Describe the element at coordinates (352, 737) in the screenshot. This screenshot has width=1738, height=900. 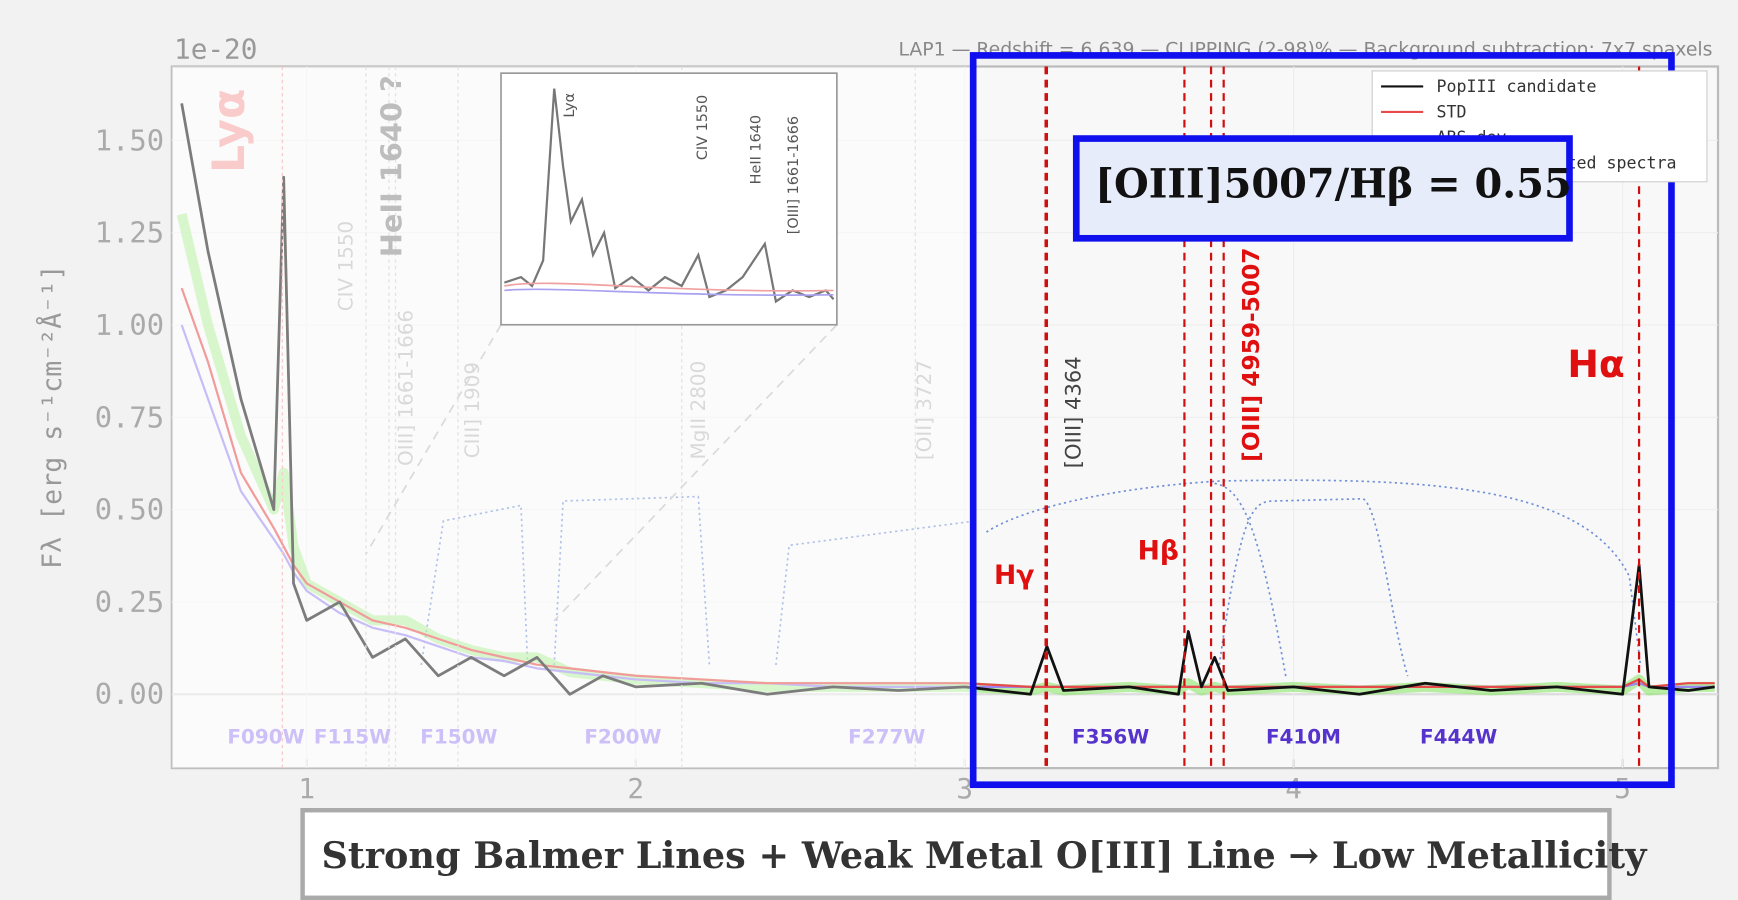
I see `filter-label: F115W` at that location.